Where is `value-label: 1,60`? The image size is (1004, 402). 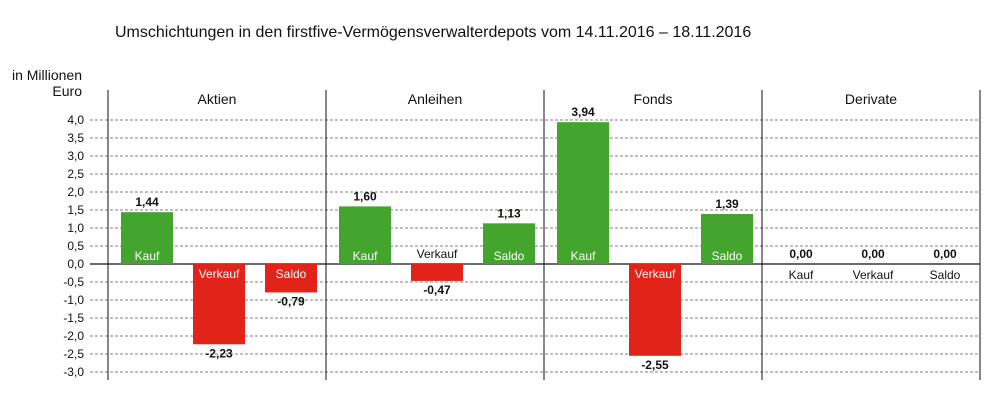
value-label: 1,60 is located at coordinates (365, 196).